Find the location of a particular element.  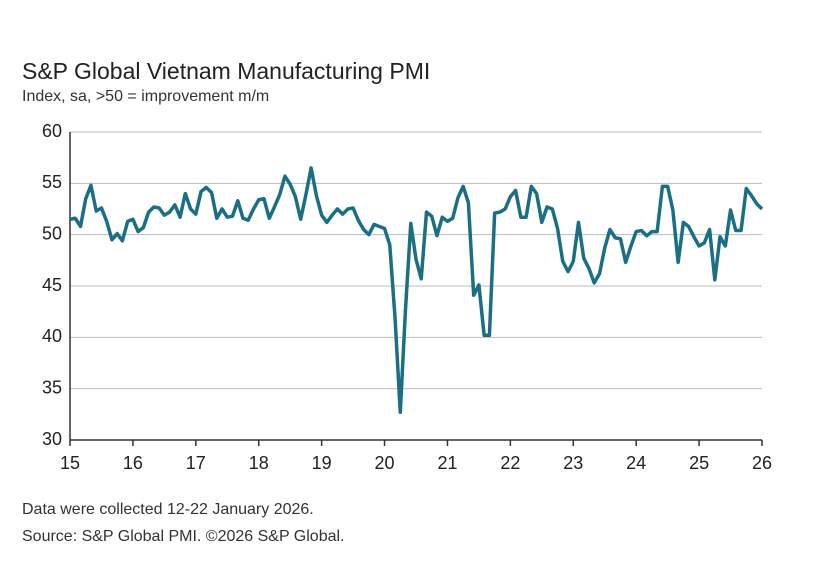

y-tick-label: 40 is located at coordinates (52, 336).